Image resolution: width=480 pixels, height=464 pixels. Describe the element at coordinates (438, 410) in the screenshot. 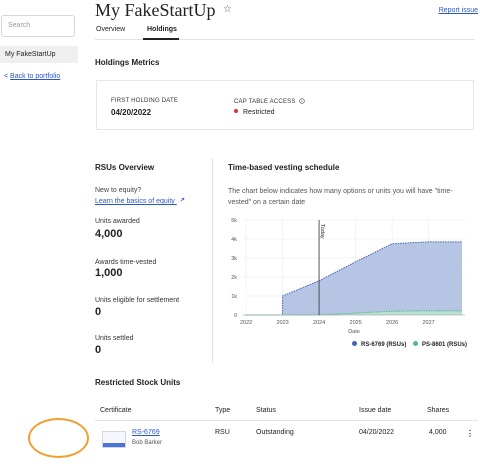

I see `col-header-shares: Shares` at that location.